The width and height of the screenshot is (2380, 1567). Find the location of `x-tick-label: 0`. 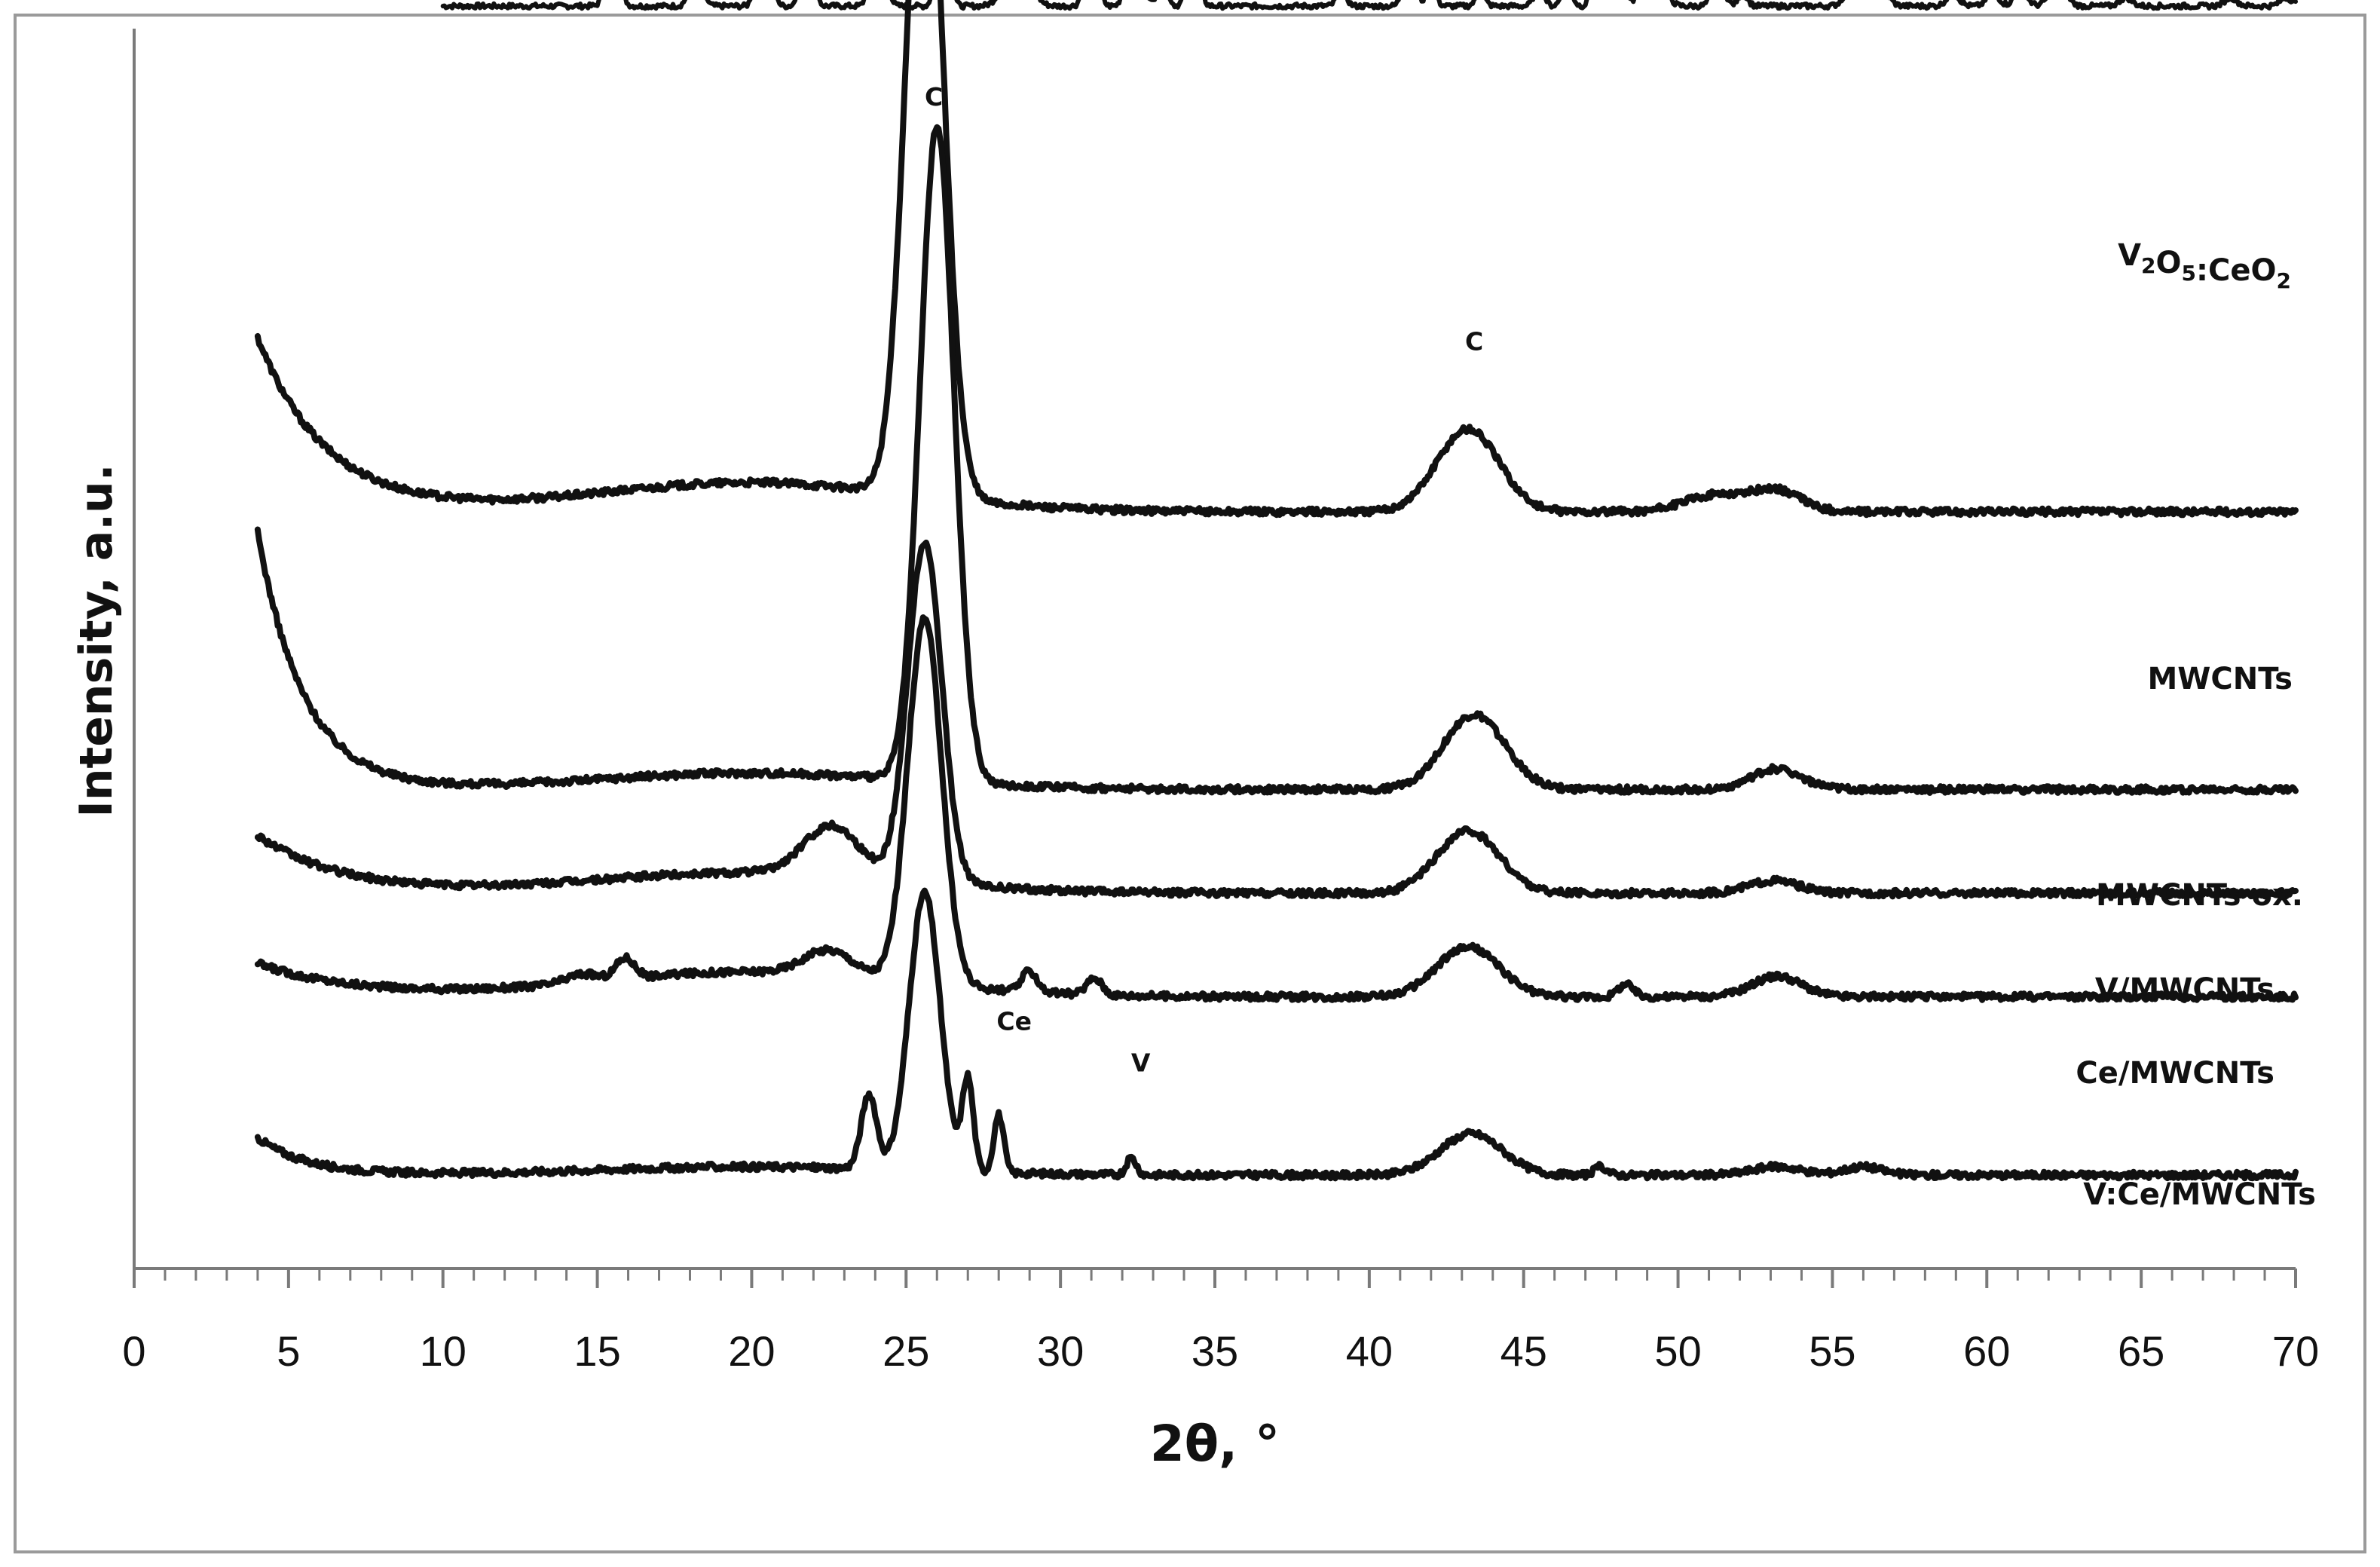

x-tick-label: 0 is located at coordinates (133, 1351).